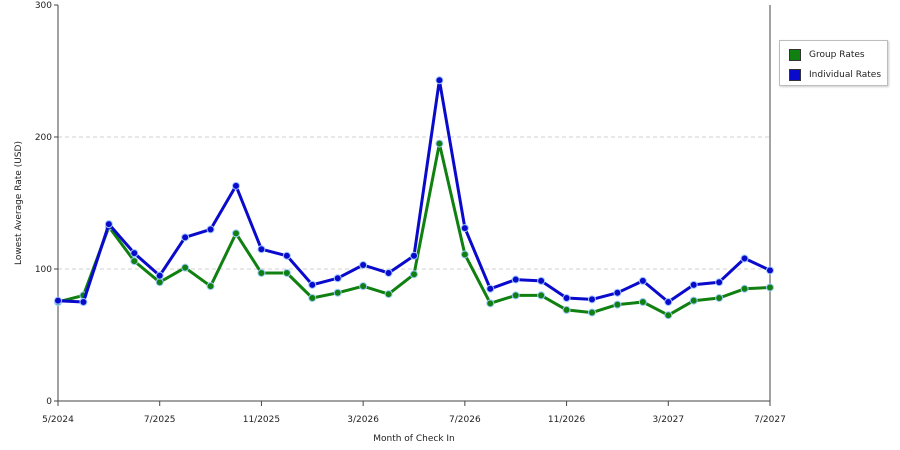 The image size is (900, 450). Describe the element at coordinates (19, 203) in the screenshot. I see `y-axis-title: Lowest Average Rate (USD)` at that location.